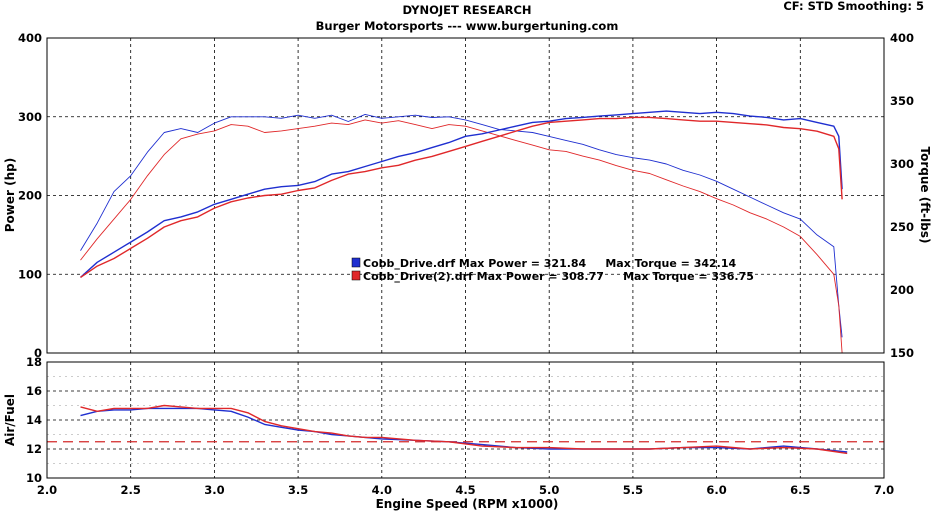 The height and width of the screenshot is (511, 933). I want to click on main-y2-tick-label: 350, so click(902, 101).